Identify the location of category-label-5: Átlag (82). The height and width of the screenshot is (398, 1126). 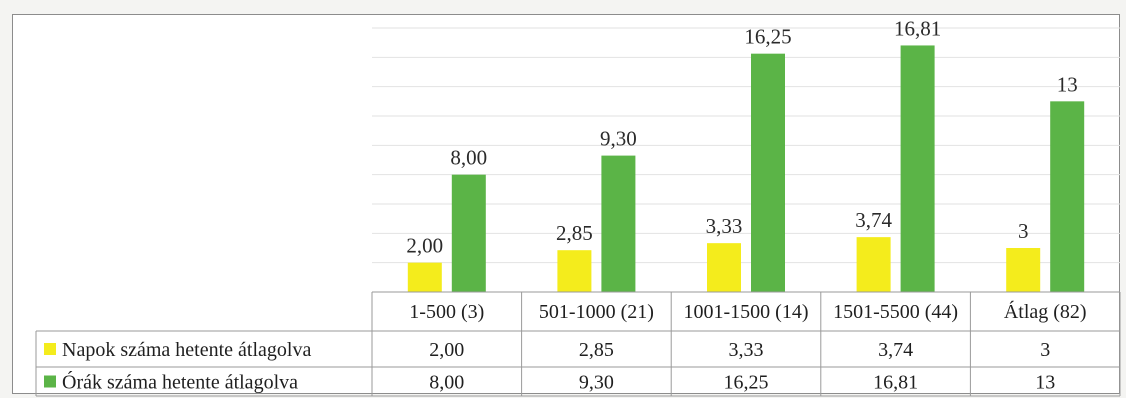
(1045, 311).